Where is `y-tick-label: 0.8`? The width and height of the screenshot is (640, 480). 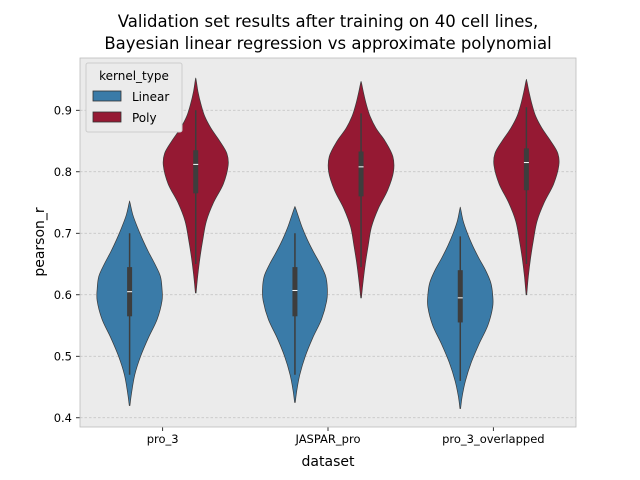 y-tick-label: 0.8 is located at coordinates (63, 172).